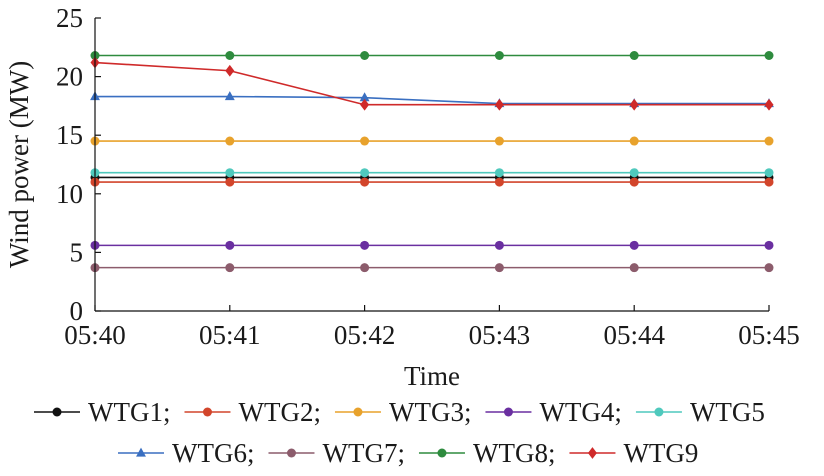 Image resolution: width=824 pixels, height=476 pixels. Describe the element at coordinates (580, 412) in the screenshot. I see `legend-label: WTG4;` at that location.